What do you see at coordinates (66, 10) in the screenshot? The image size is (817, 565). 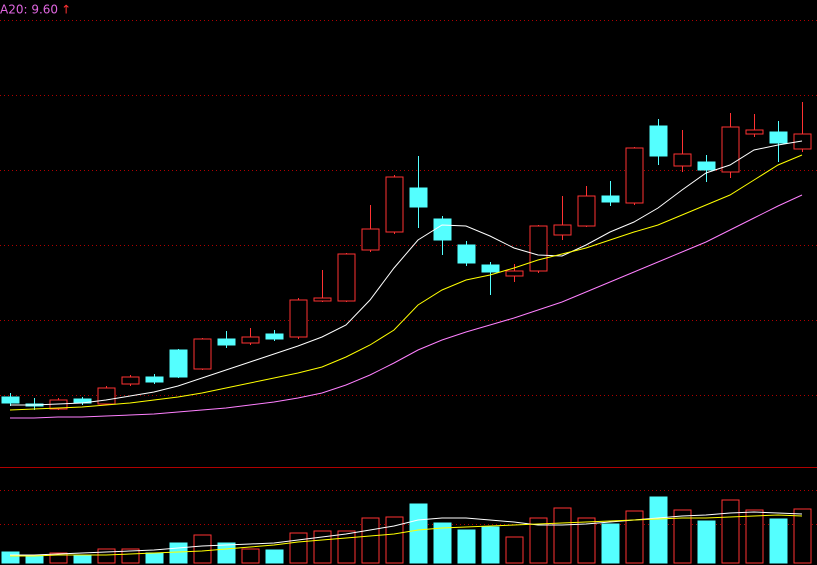 I see `ma-arrow: ↑` at bounding box center [66, 10].